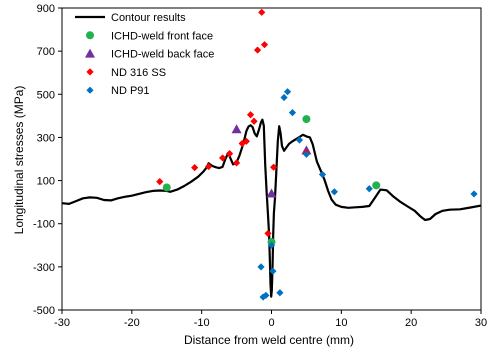 This screenshot has height=352, width=489. Describe the element at coordinates (90, 53) in the screenshot. I see `legend-swatch-ichd-weld-back-face` at that location.